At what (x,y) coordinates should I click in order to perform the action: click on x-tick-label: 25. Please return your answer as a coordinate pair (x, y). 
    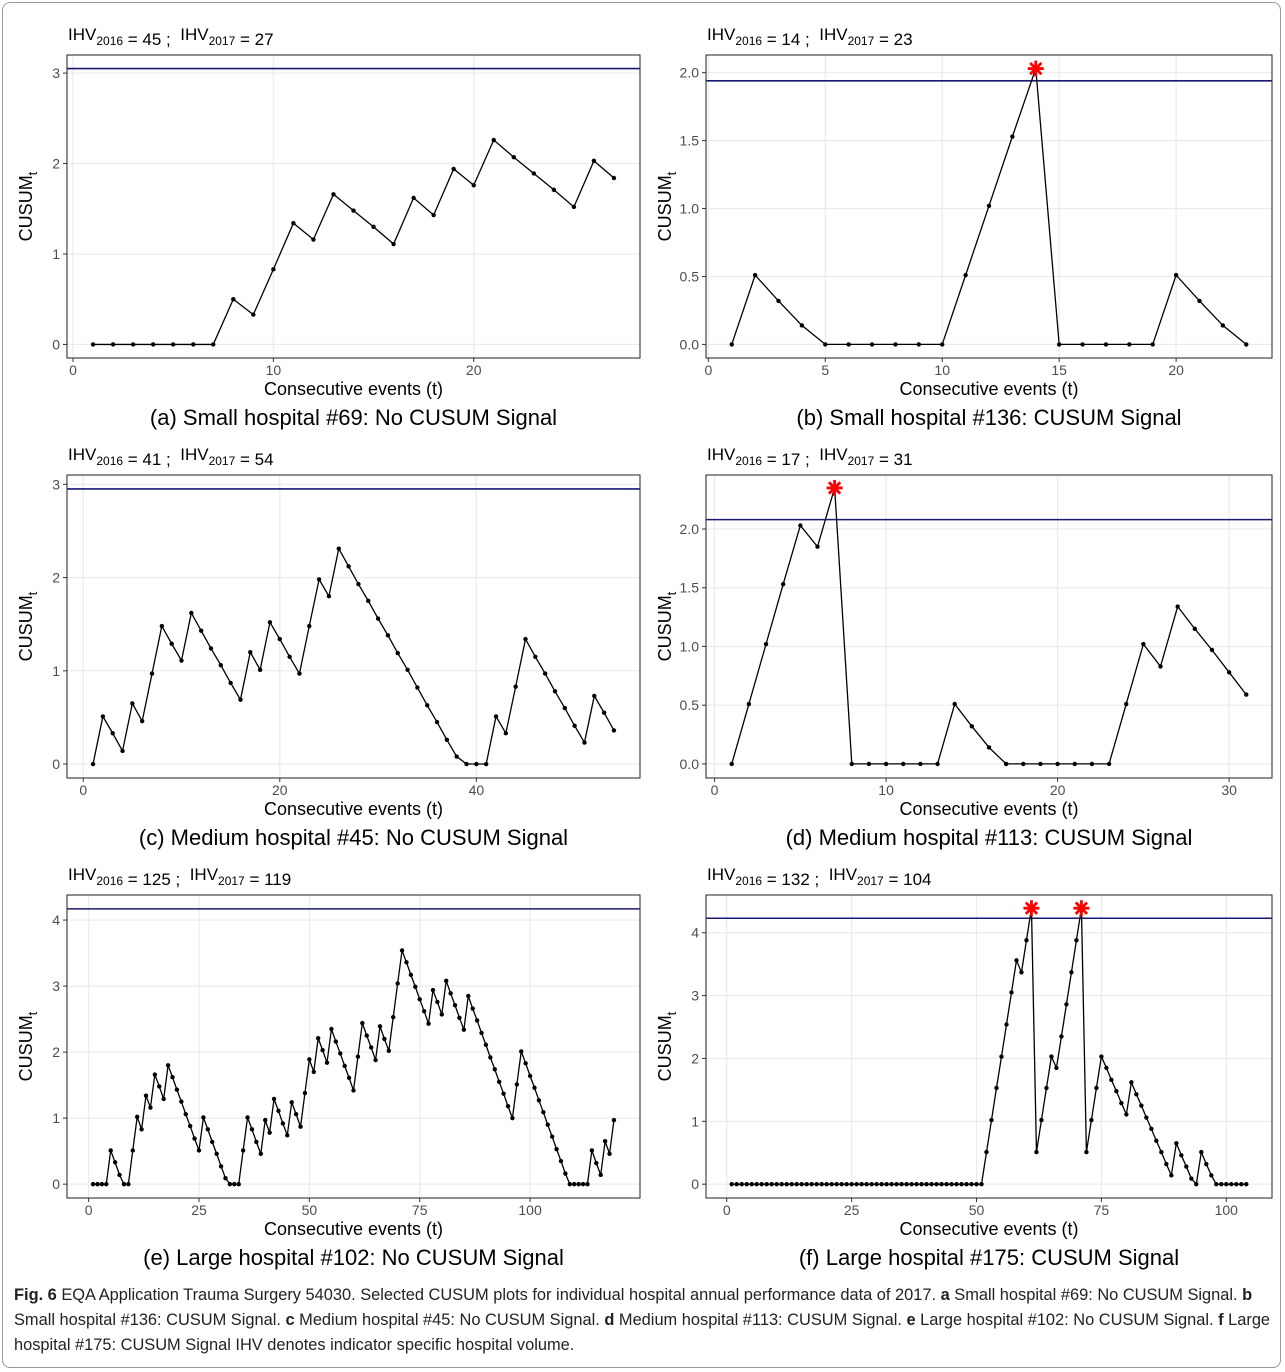
    Looking at the image, I should click on (852, 1210).